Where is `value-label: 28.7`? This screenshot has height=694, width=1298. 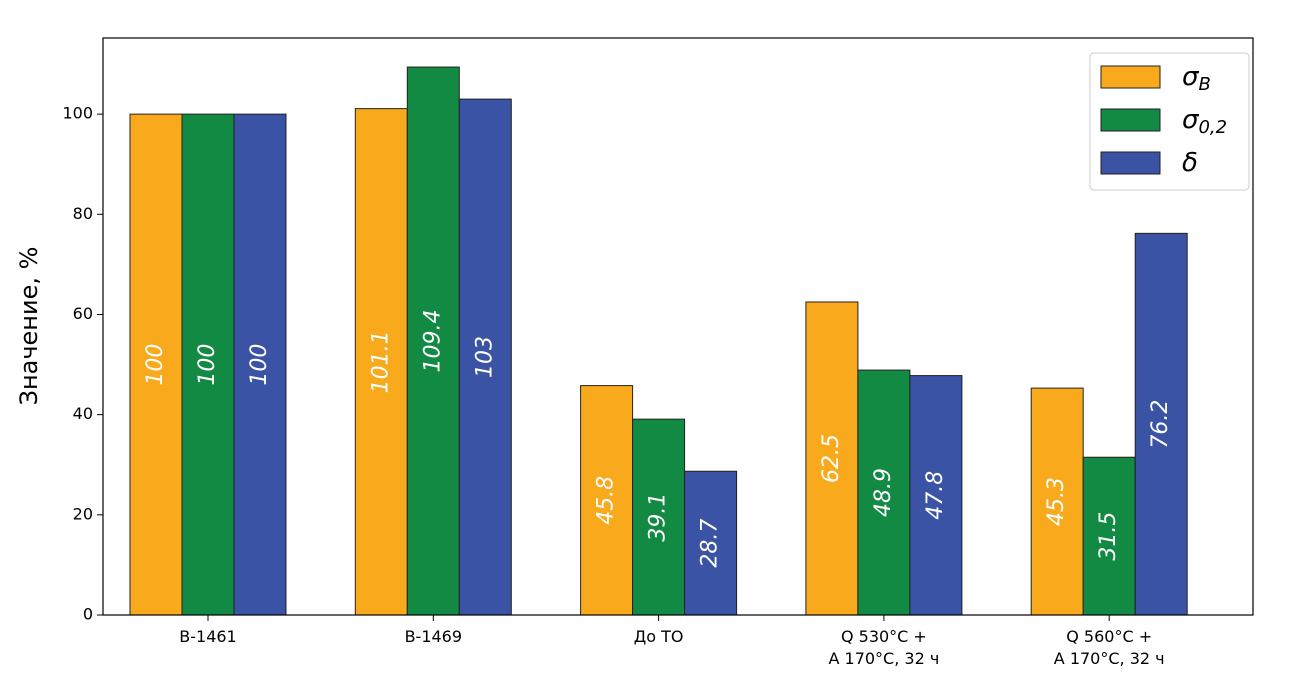 value-label: 28.7 is located at coordinates (710, 543).